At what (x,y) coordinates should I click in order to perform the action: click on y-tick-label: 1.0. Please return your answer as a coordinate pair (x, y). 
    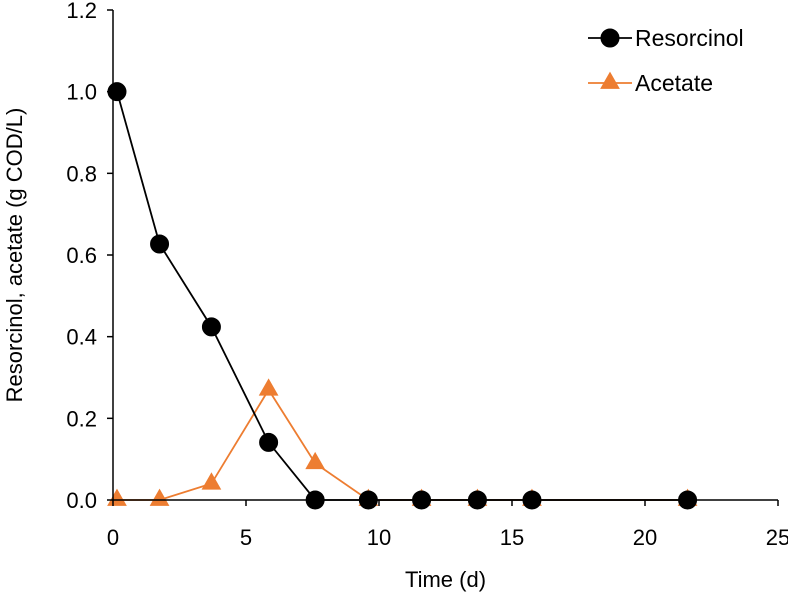
    Looking at the image, I should click on (81, 92).